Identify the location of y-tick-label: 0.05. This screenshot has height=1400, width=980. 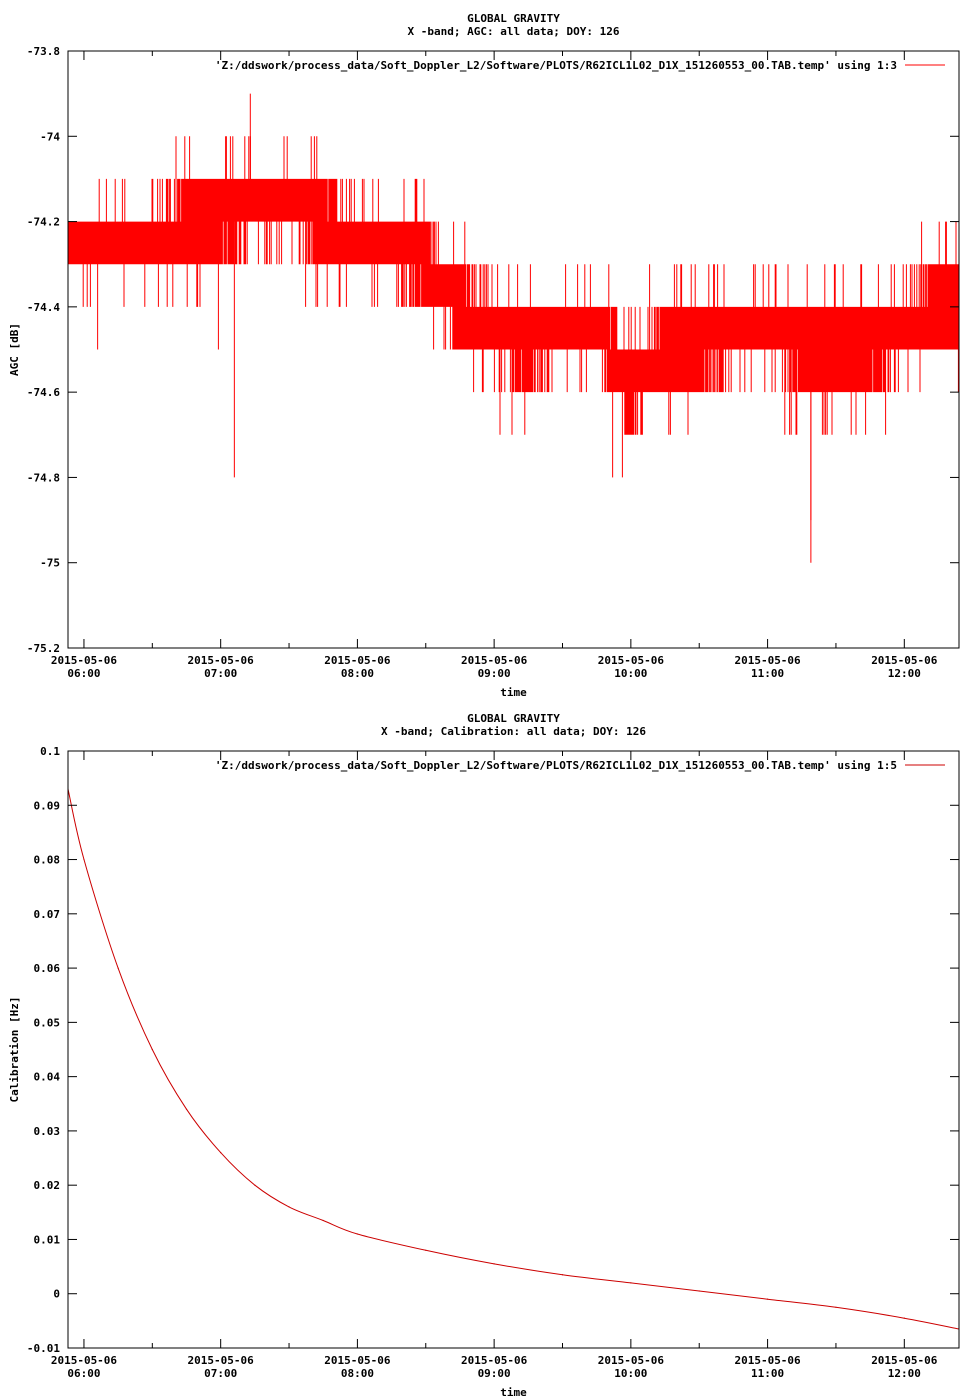
(47, 1022).